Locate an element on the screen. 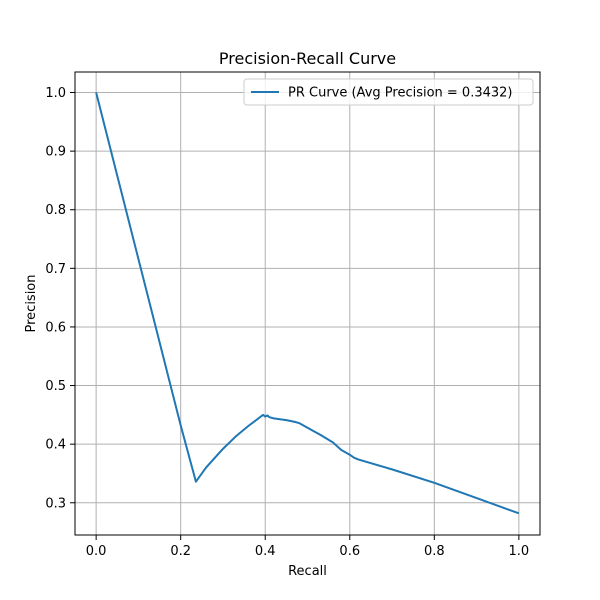 The width and height of the screenshot is (600, 600). y-tick-label: 1.0 is located at coordinates (55, 93).